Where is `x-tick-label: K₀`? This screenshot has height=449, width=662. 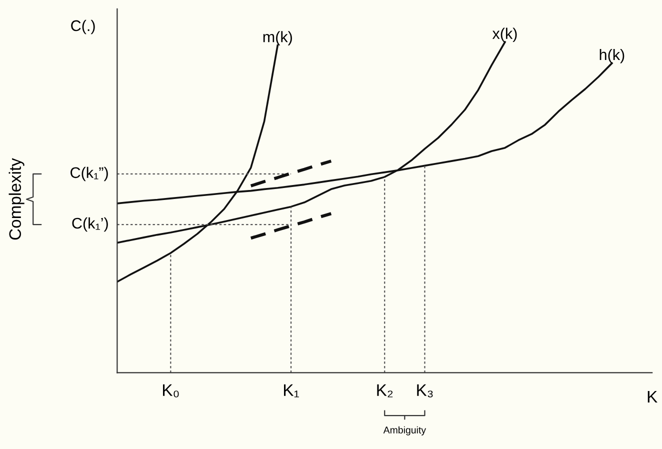
x-tick-label: K₀ is located at coordinates (171, 391).